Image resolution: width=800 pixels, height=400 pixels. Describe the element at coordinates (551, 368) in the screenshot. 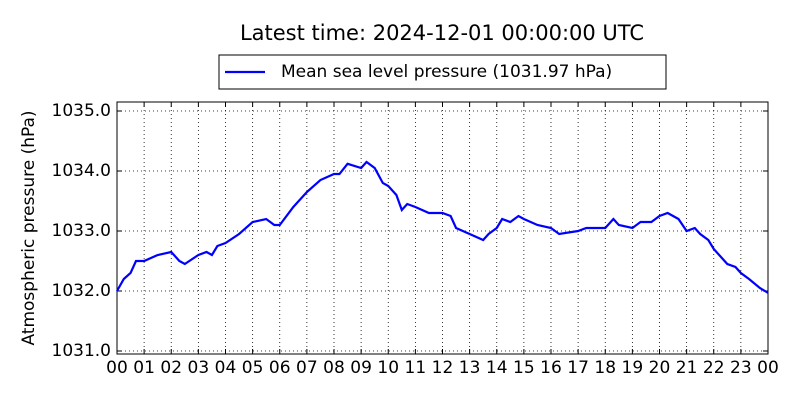

I see `x-tick-label: 16` at that location.